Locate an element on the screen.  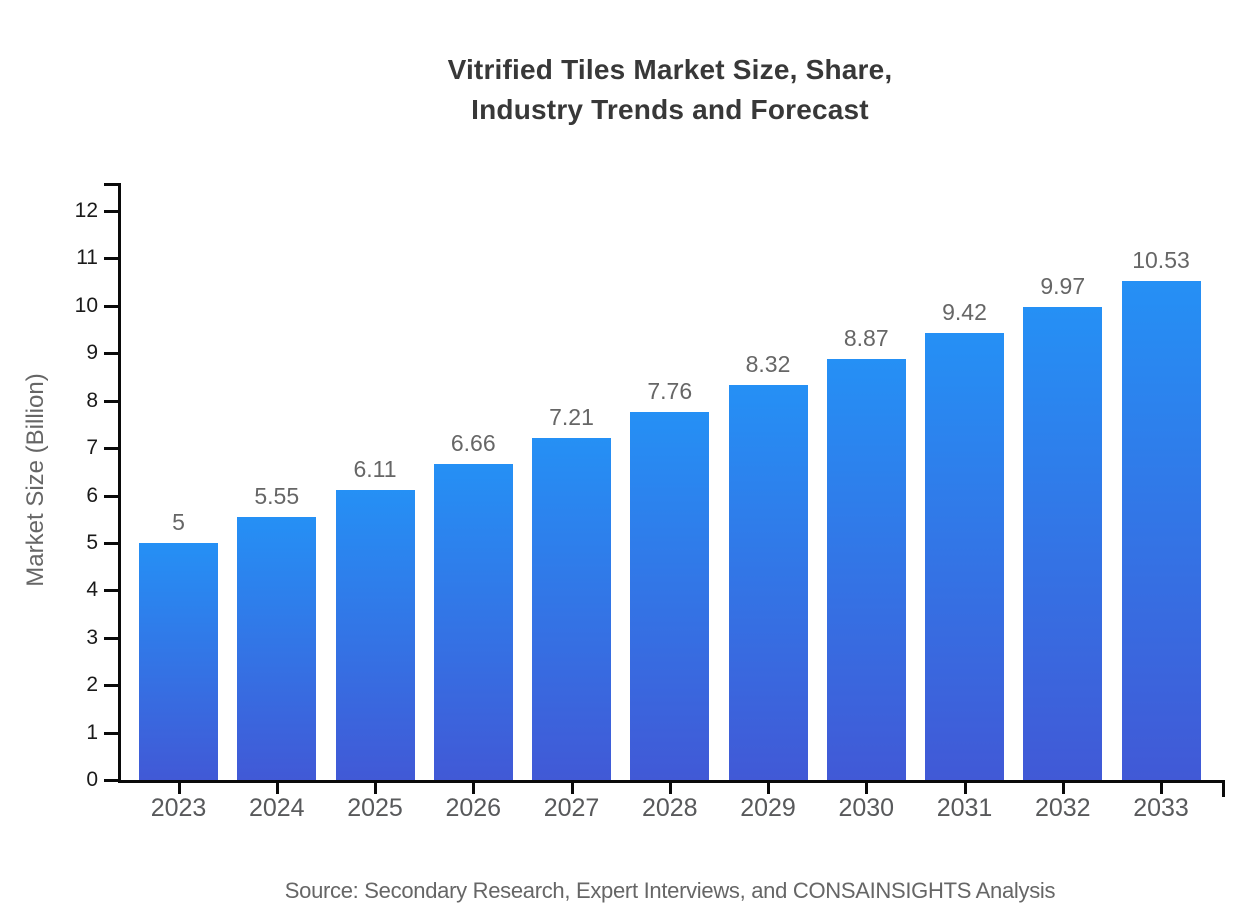
chart-title-line1: Vitrified Tiles Market Size, Share, is located at coordinates (670, 69).